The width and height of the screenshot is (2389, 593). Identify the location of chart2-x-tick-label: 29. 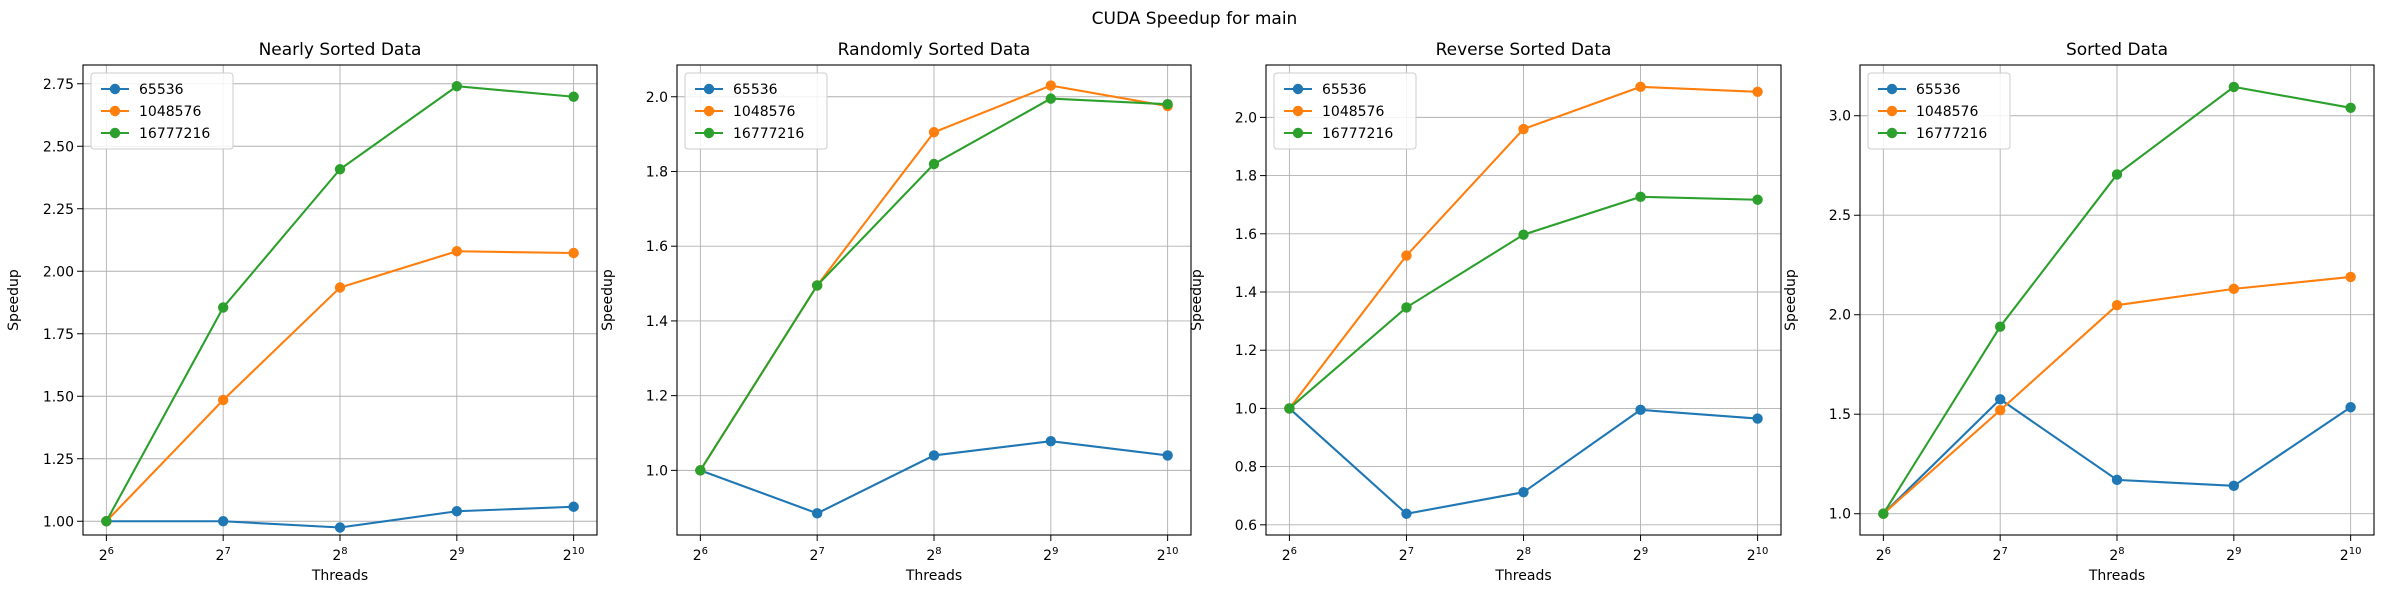
(1050, 555).